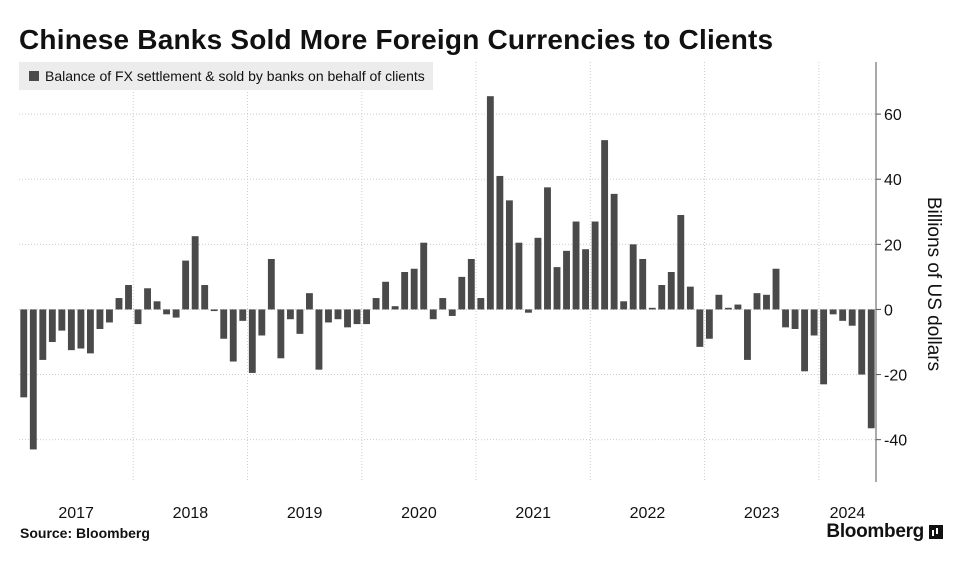 This screenshot has height=563, width=965. I want to click on brand-label: Bloomberg, so click(875, 531).